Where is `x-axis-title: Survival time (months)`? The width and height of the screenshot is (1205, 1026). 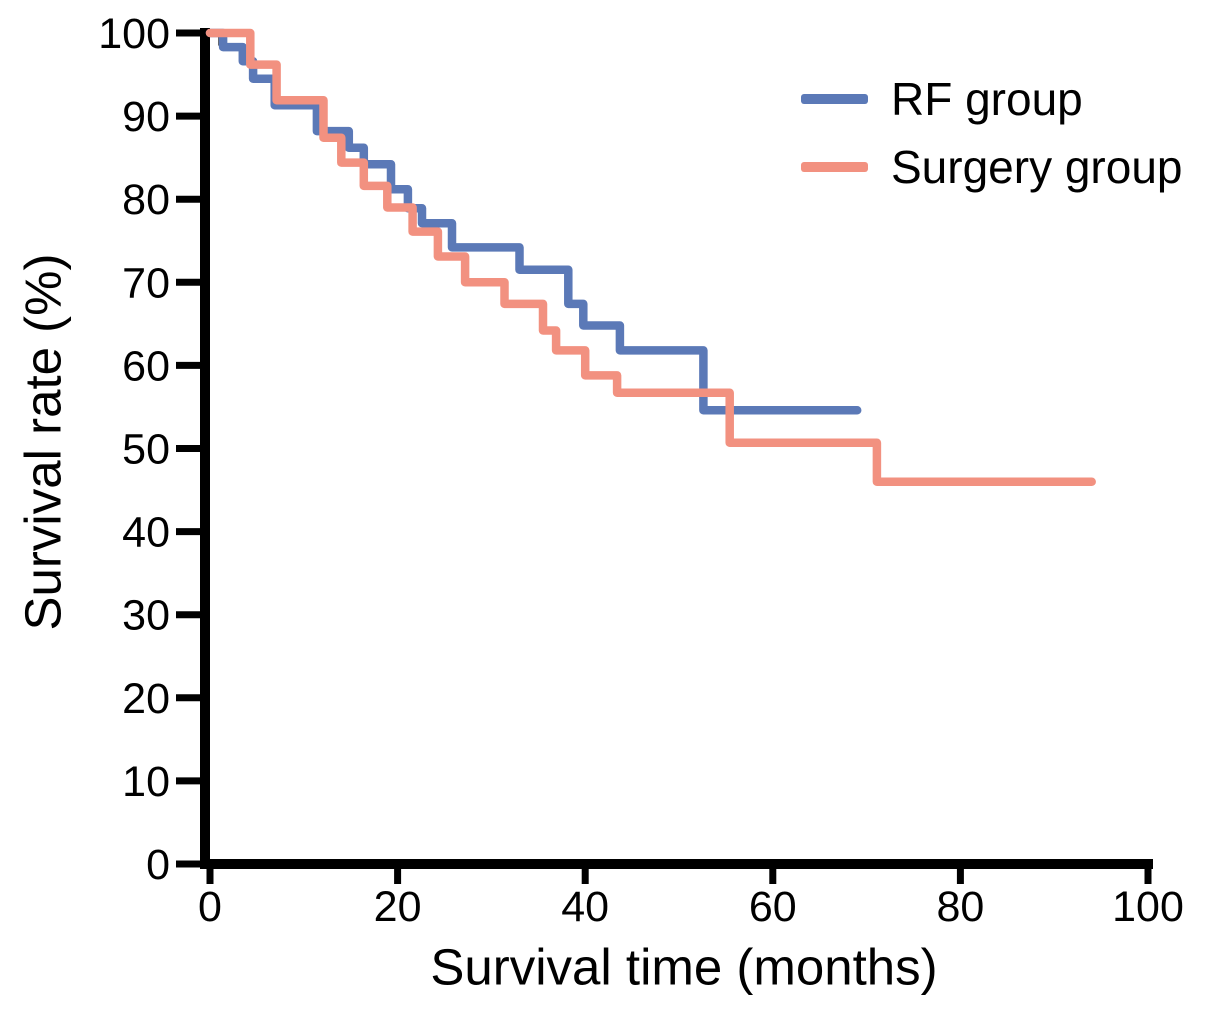
x-axis-title: Survival time (months) is located at coordinates (684, 967).